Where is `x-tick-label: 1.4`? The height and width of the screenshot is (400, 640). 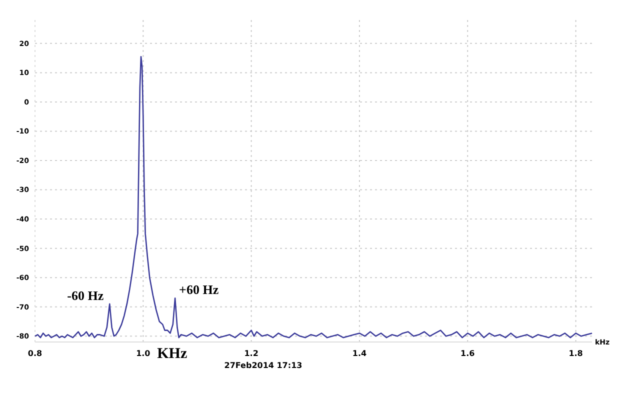 x-tick-label: 1.4 is located at coordinates (359, 353).